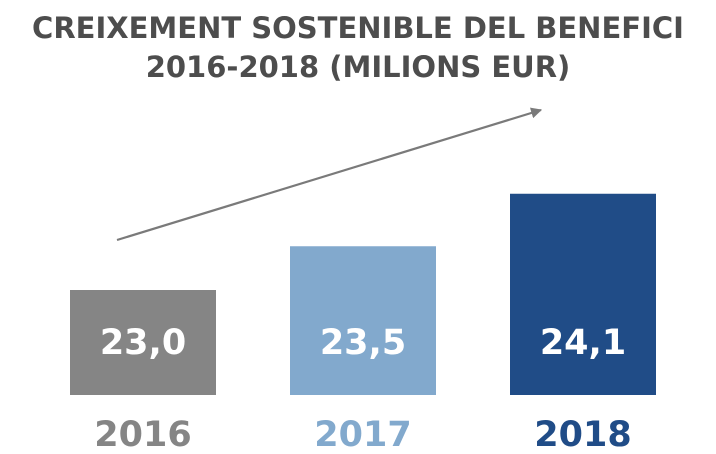 The width and height of the screenshot is (716, 454). Describe the element at coordinates (358, 67) in the screenshot. I see `chart-title-line-2: 2016-2018 (MILIONS EUR)` at that location.